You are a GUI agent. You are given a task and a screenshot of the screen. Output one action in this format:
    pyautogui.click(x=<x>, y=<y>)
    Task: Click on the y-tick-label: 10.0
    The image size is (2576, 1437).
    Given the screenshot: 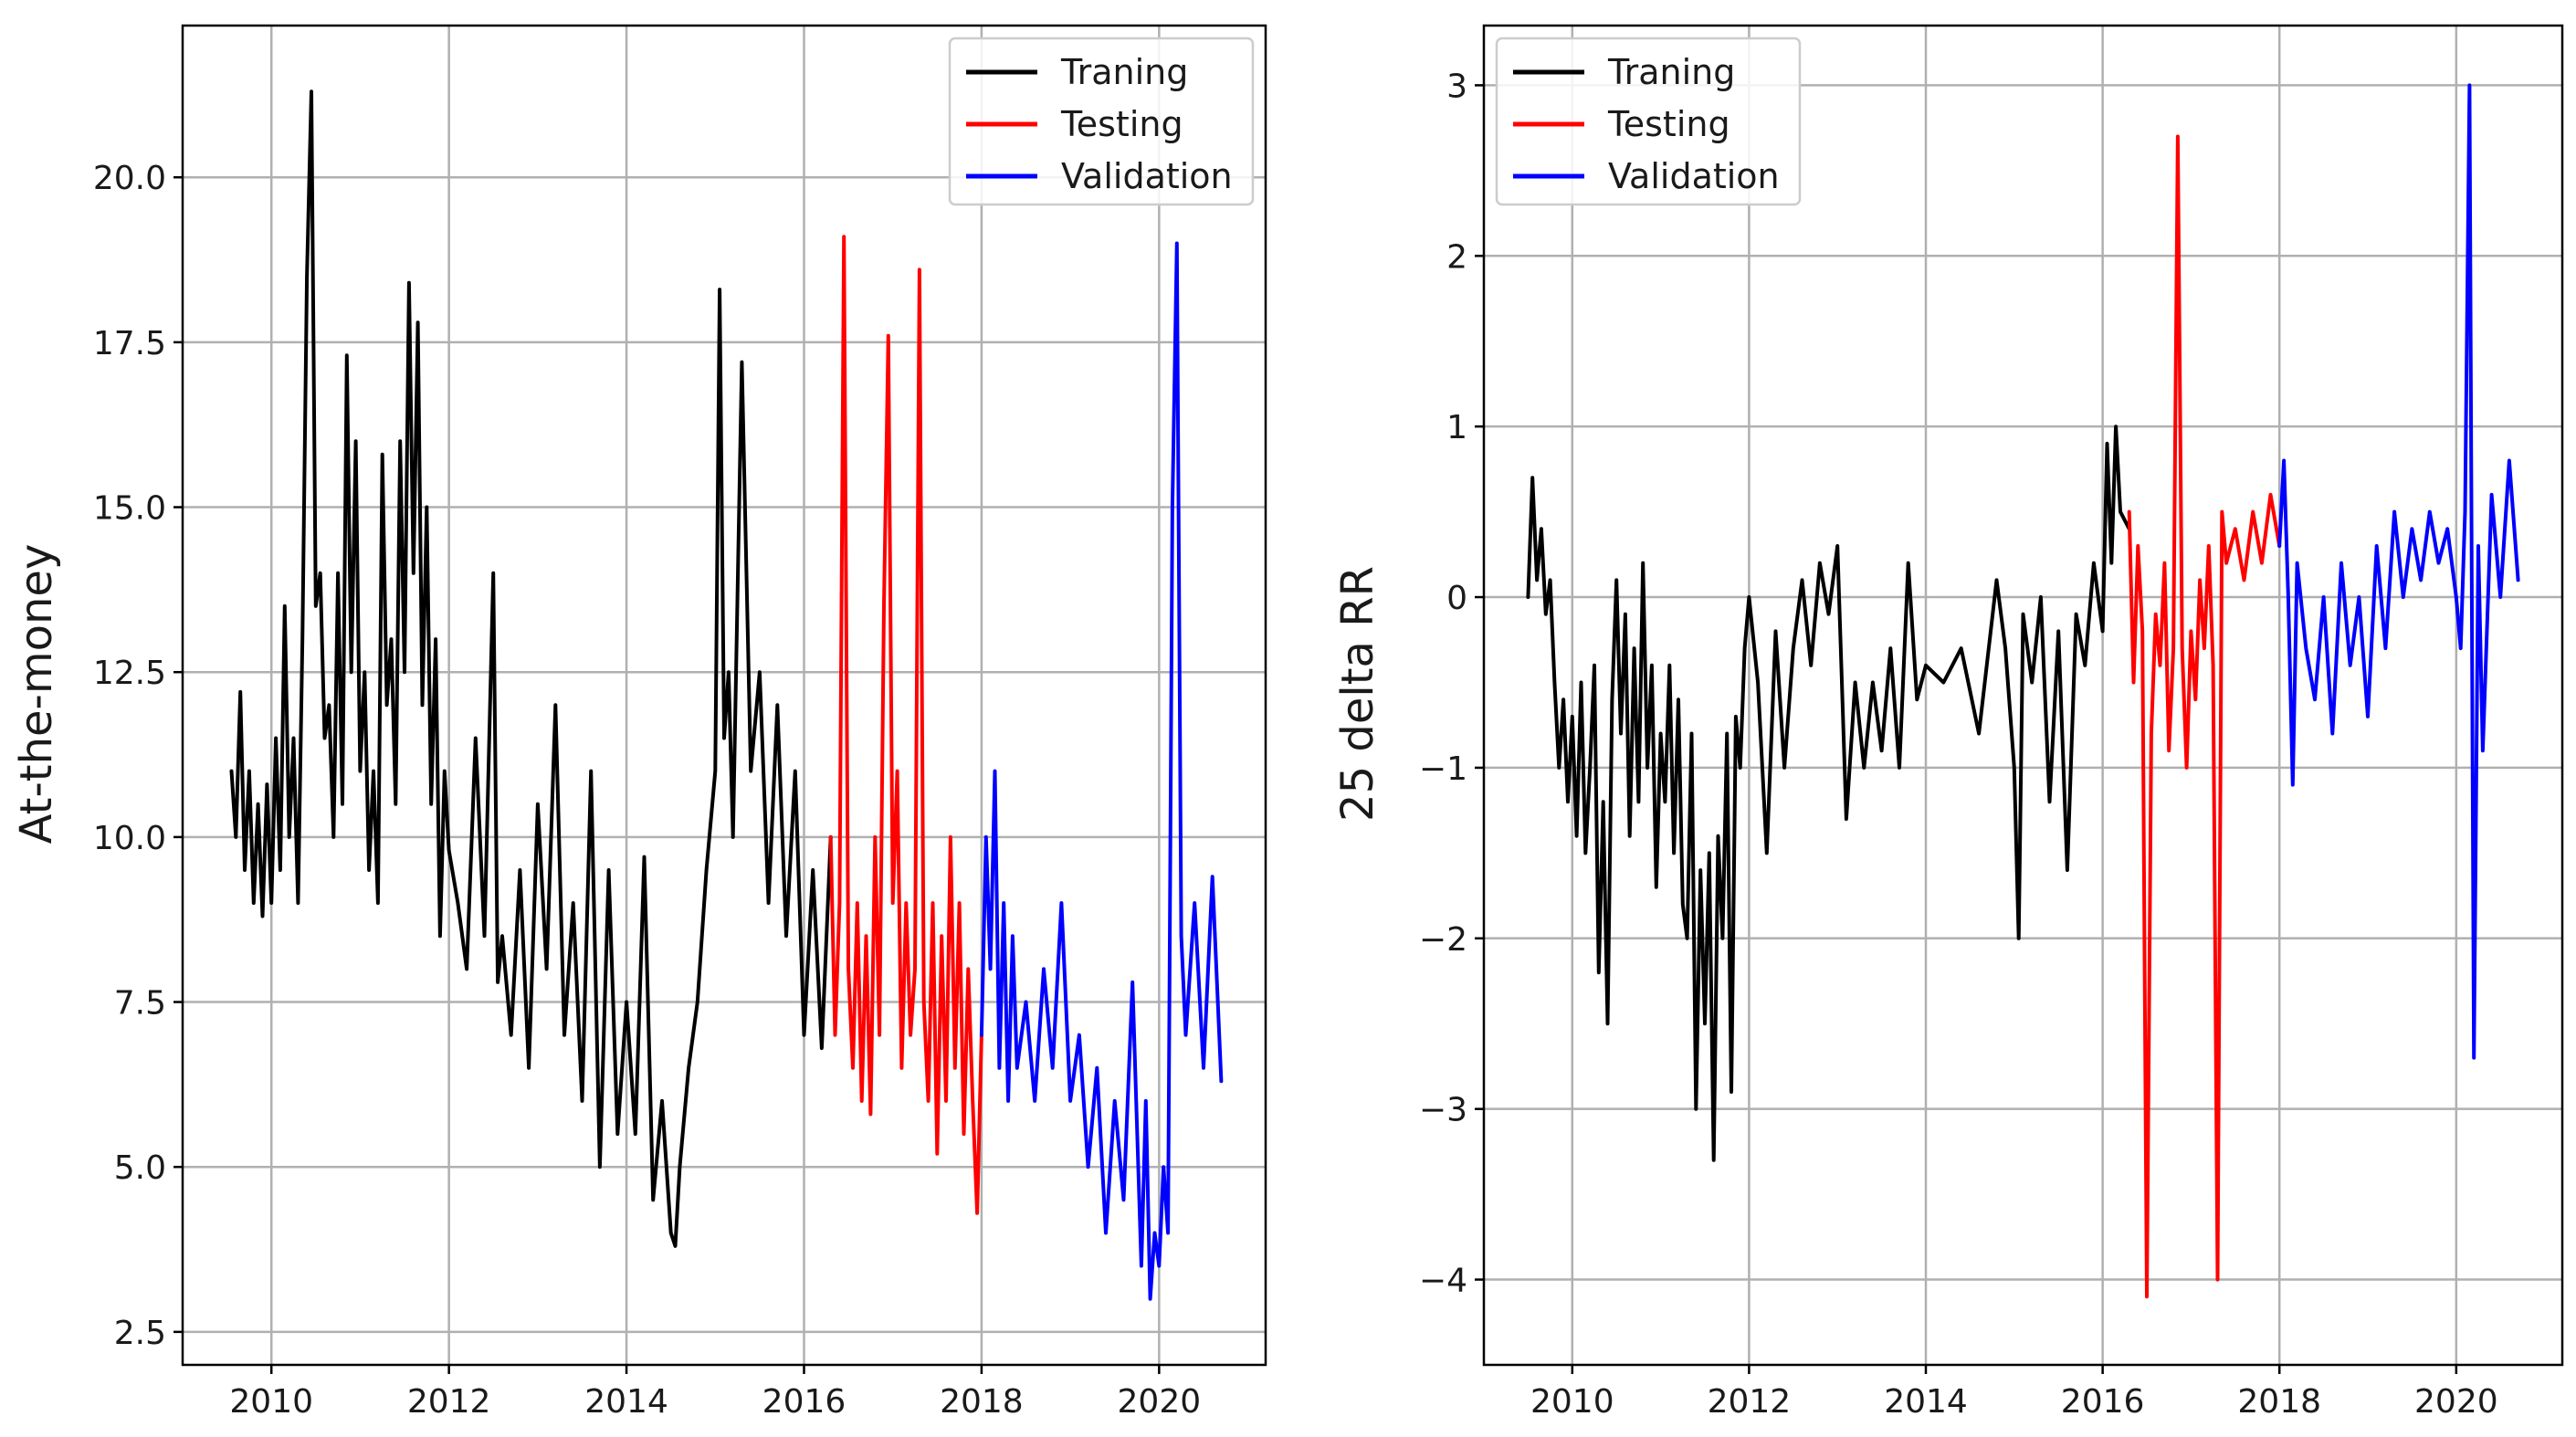 What is the action you would take?
    pyautogui.click(x=129, y=839)
    